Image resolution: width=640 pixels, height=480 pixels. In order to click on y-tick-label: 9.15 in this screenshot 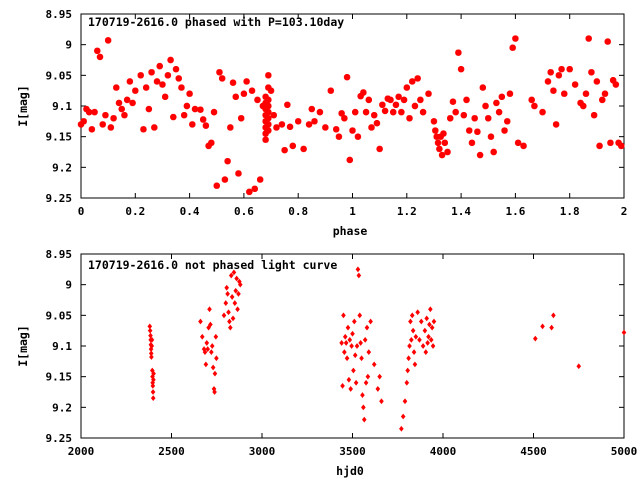, I will do `click(59, 377)`.